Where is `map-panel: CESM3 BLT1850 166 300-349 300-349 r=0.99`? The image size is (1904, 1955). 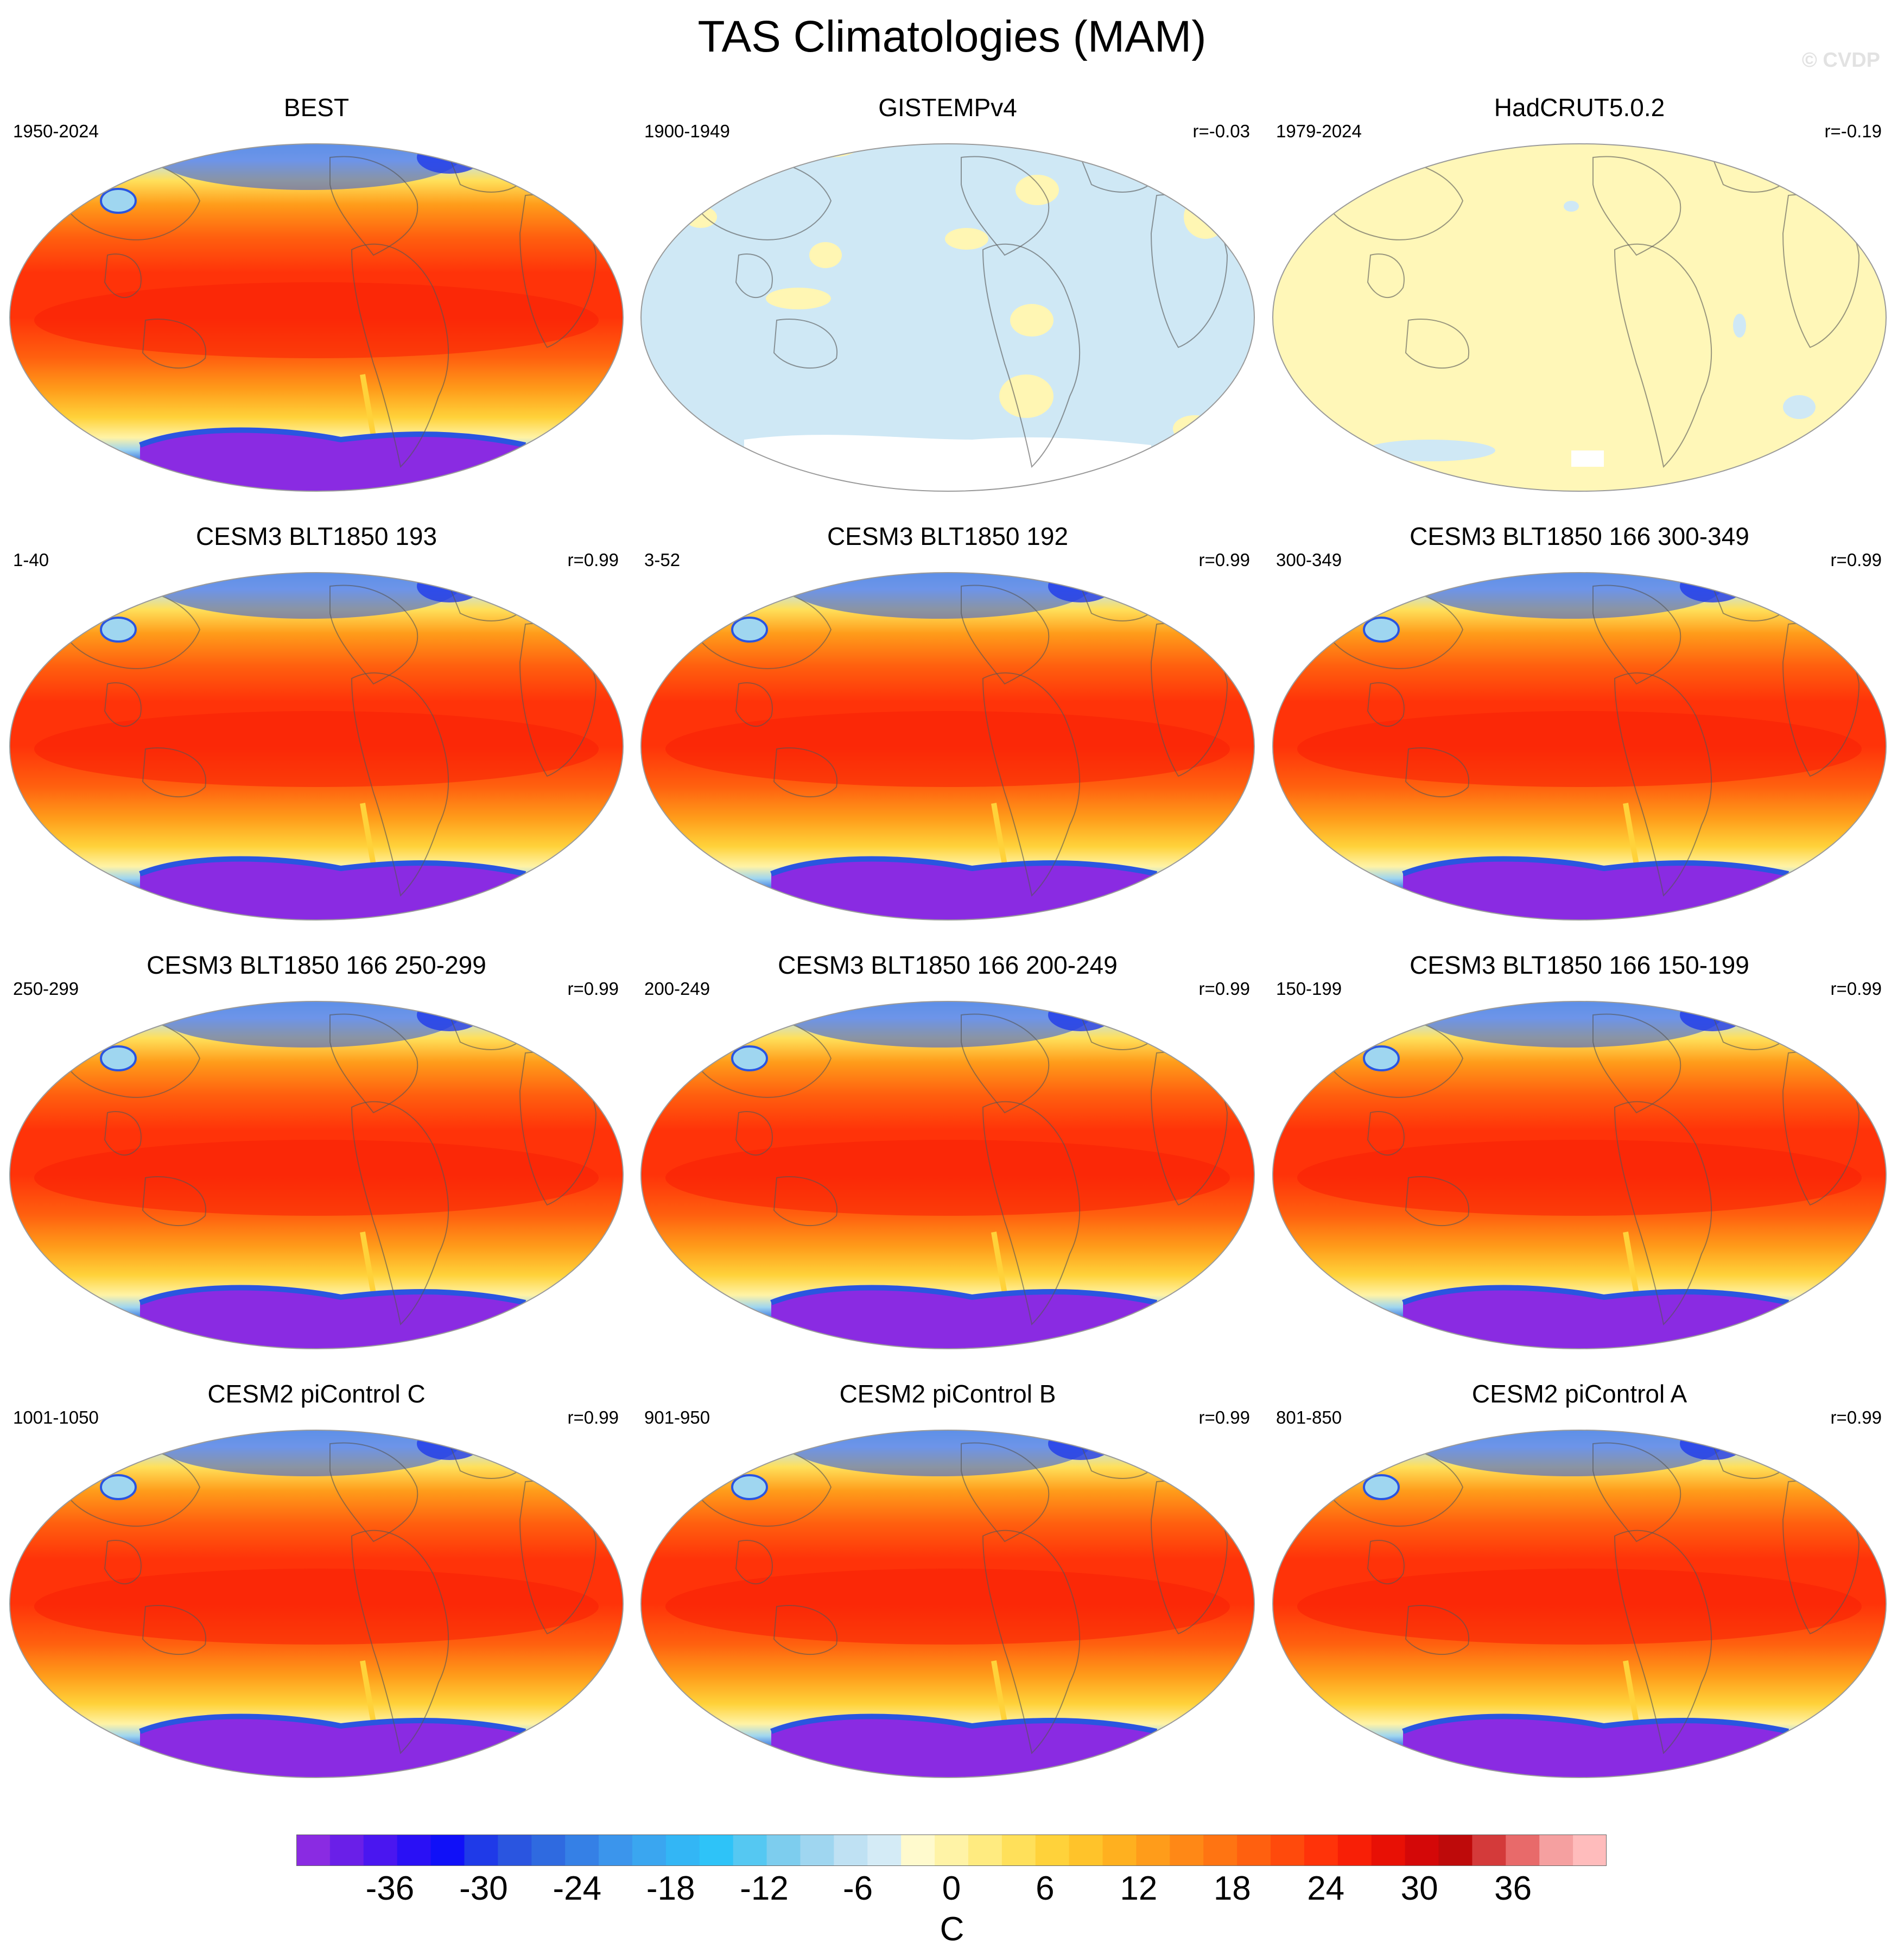
map-panel: CESM3 BLT1850 166 300-349 300-349 r=0.99 is located at coordinates (1579, 722).